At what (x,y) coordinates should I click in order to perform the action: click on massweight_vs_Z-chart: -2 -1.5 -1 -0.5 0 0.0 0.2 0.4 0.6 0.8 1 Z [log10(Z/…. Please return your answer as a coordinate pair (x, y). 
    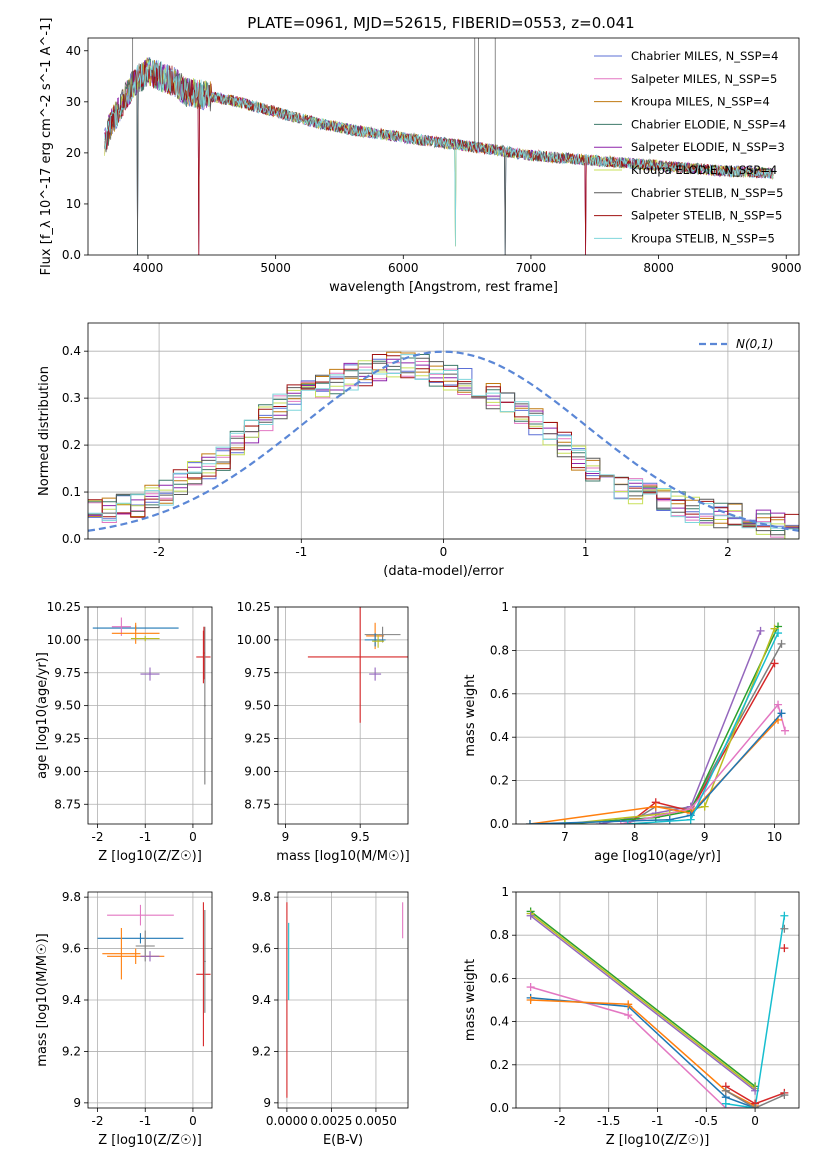
    Looking at the image, I should click on (631, 1016).